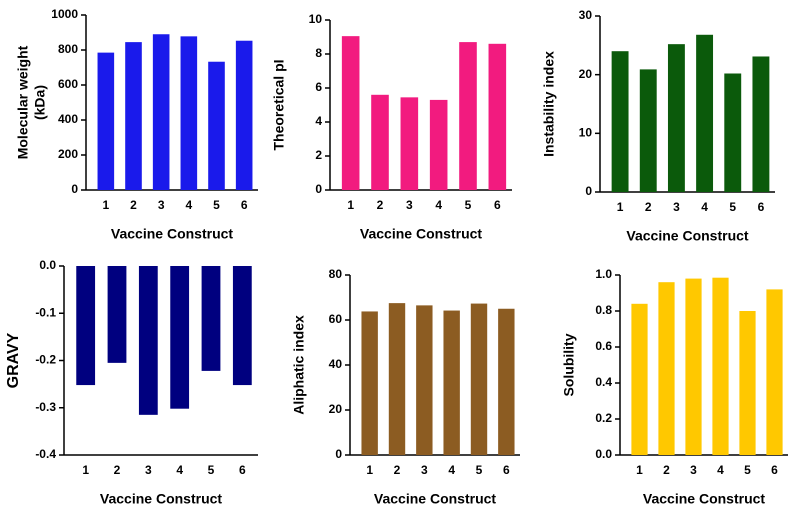 The height and width of the screenshot is (508, 800). Describe the element at coordinates (603, 418) in the screenshot. I see `y-tick-label: 0.2` at that location.